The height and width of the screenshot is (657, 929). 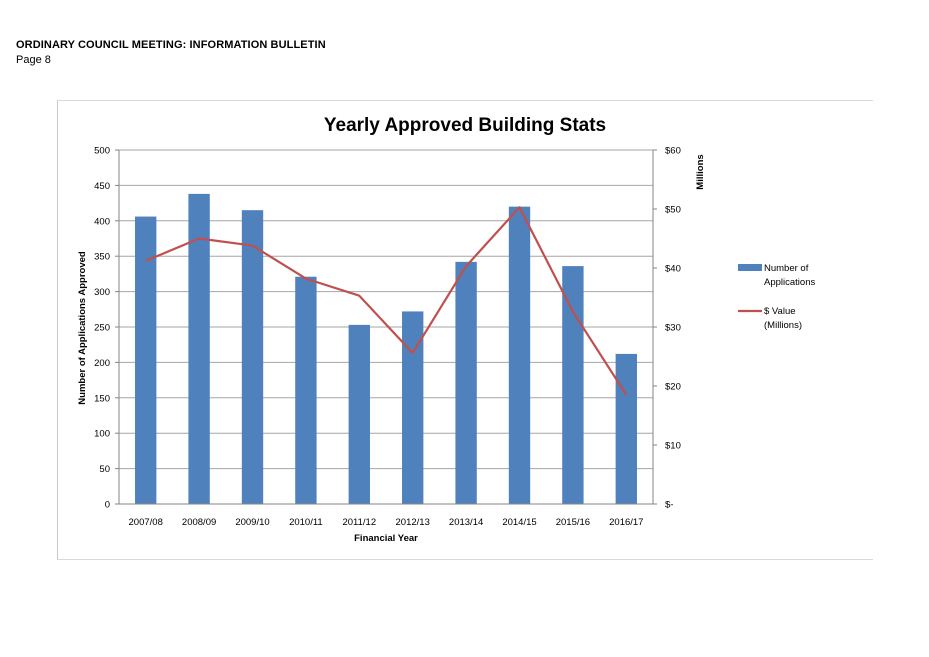 I want to click on y-axis-label: Number of Applications Approved, so click(x=82, y=328).